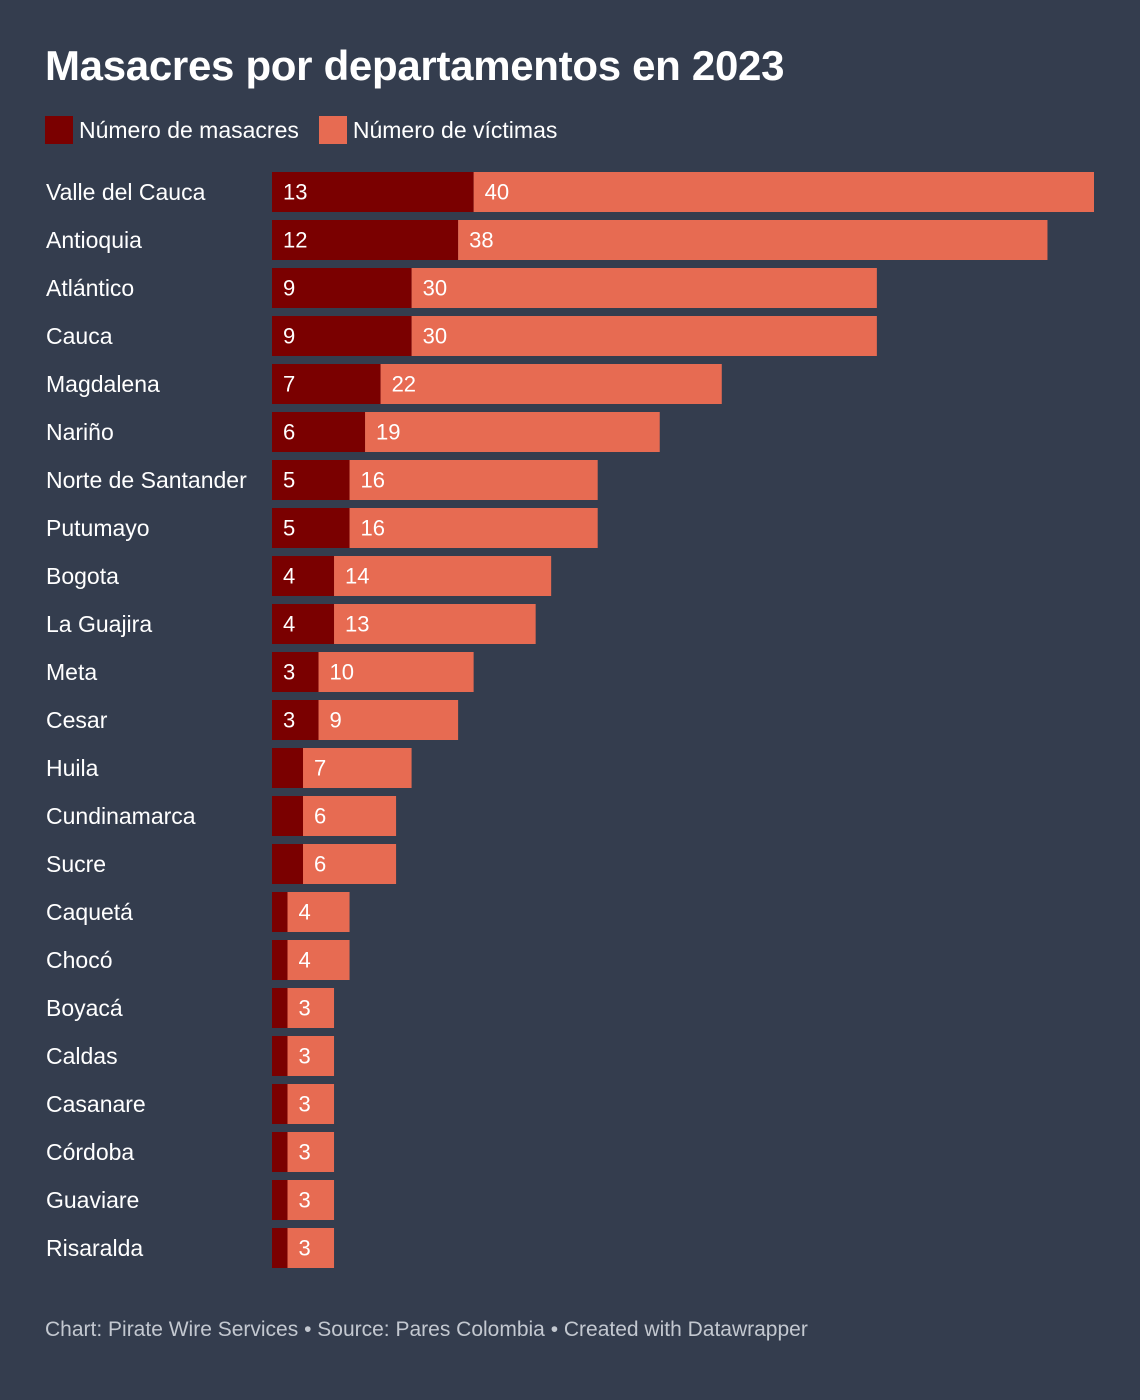  Describe the element at coordinates (72, 768) in the screenshot. I see `category-label: Huila` at that location.